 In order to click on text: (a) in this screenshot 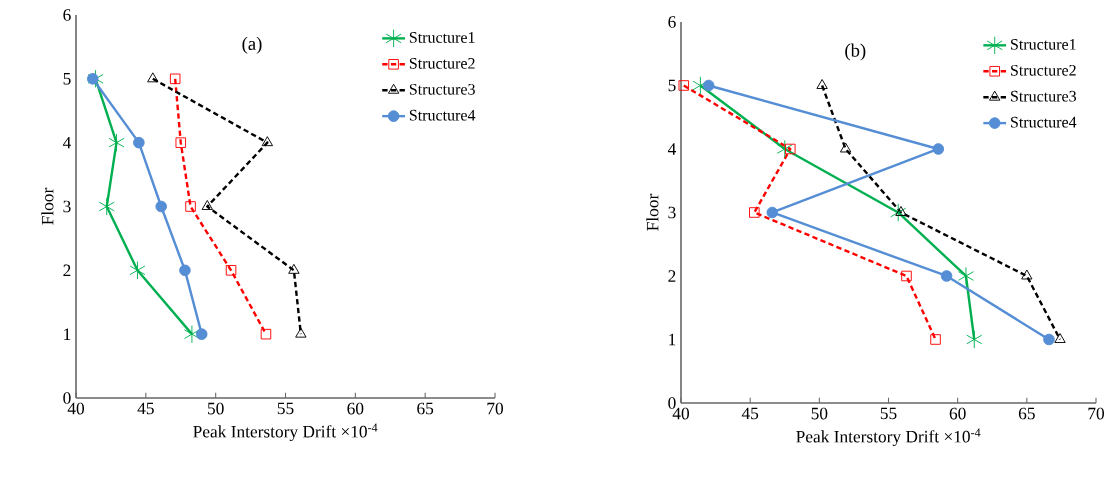, I will do `click(252, 45)`.